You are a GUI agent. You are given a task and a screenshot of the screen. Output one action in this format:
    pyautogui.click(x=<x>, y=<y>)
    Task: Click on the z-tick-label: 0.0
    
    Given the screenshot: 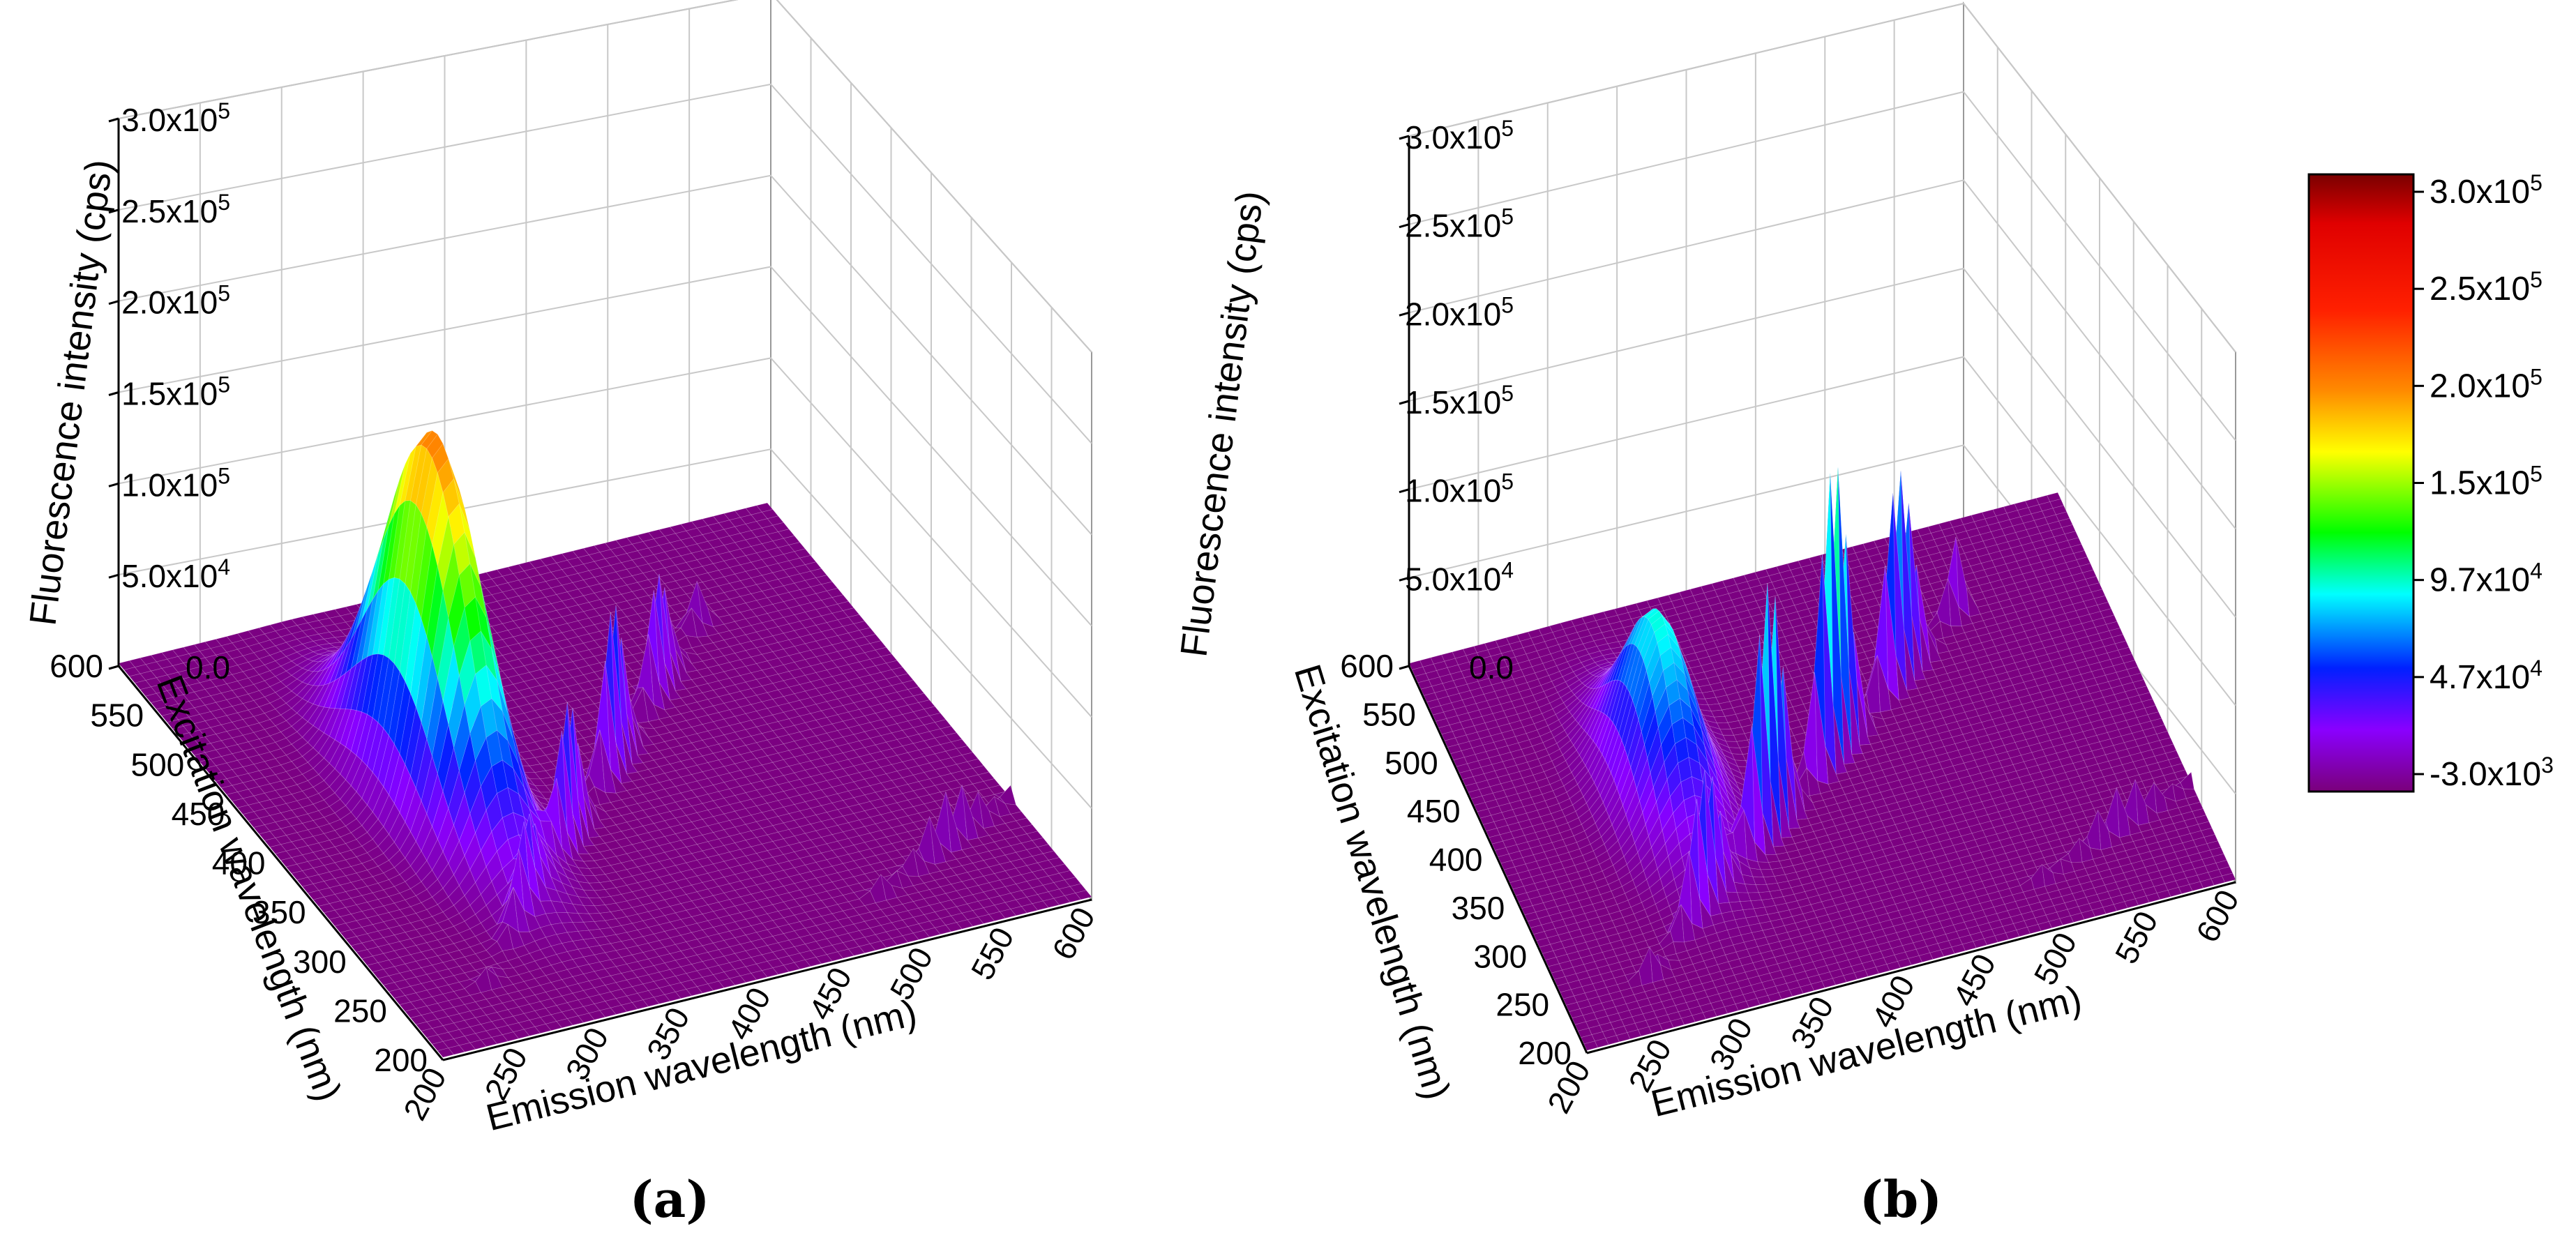 What is the action you would take?
    pyautogui.click(x=208, y=668)
    